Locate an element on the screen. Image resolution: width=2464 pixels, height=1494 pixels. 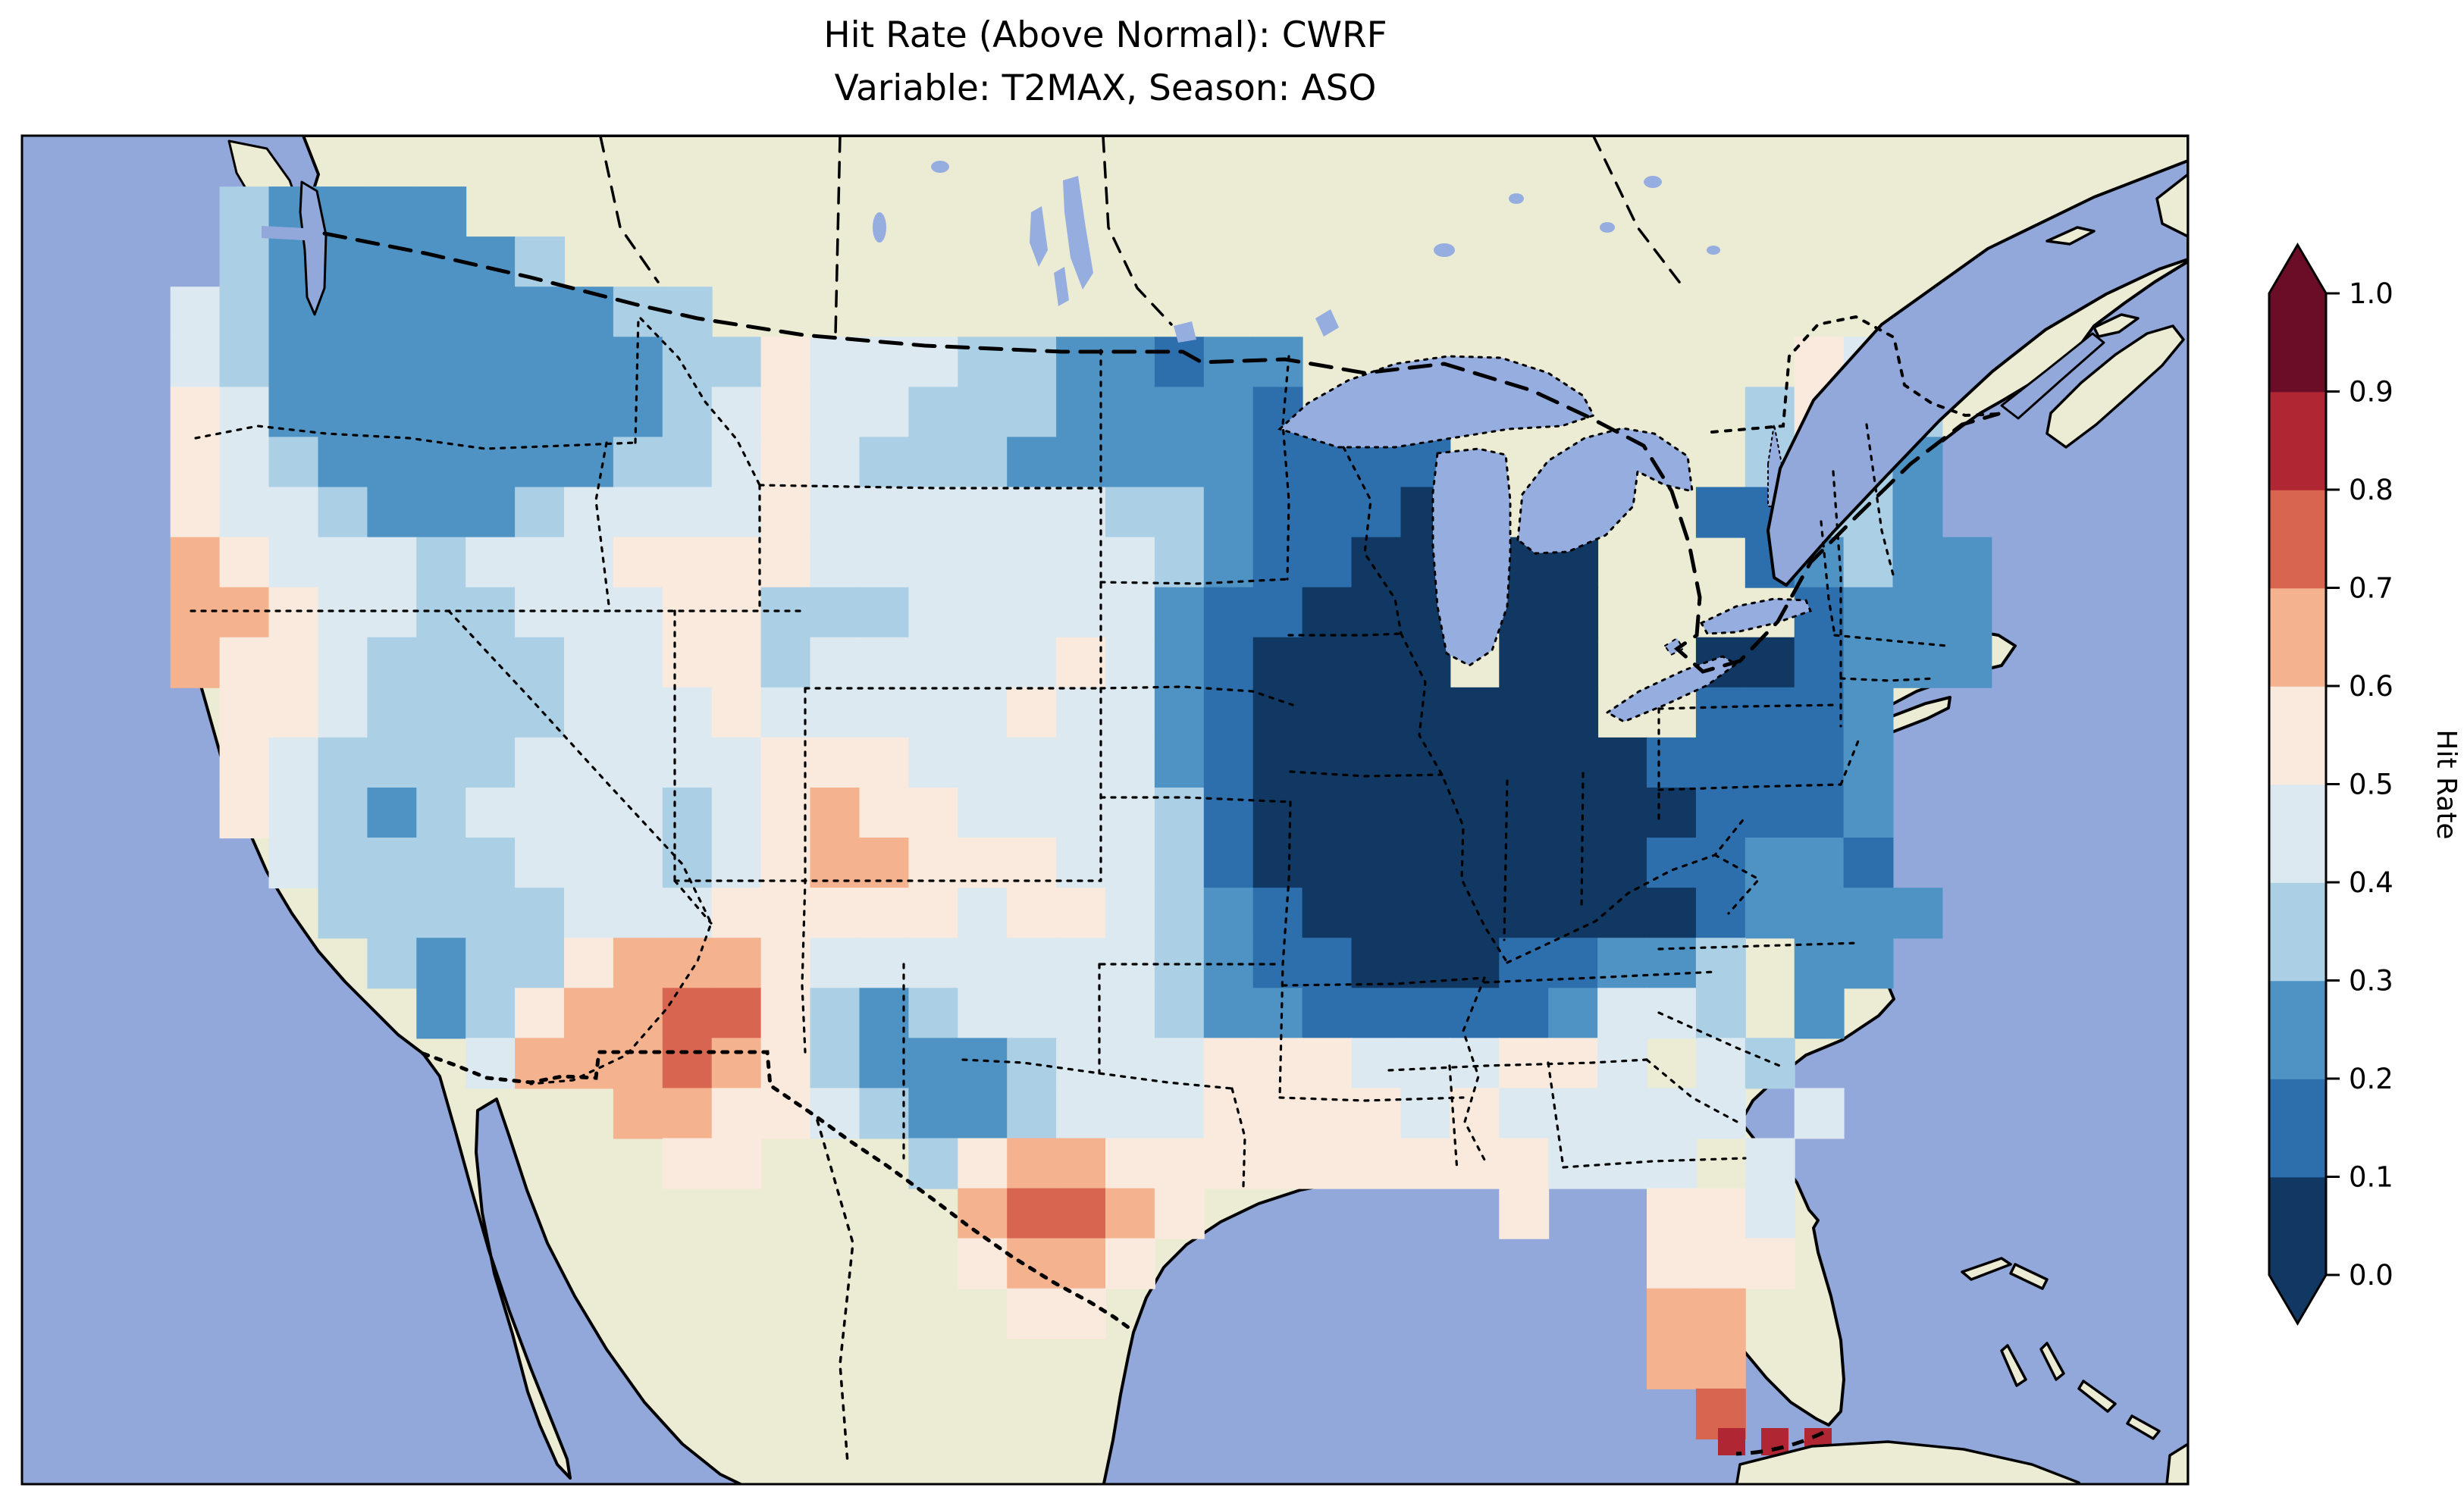
grand-bahama is located at coordinates (1986, 1269).